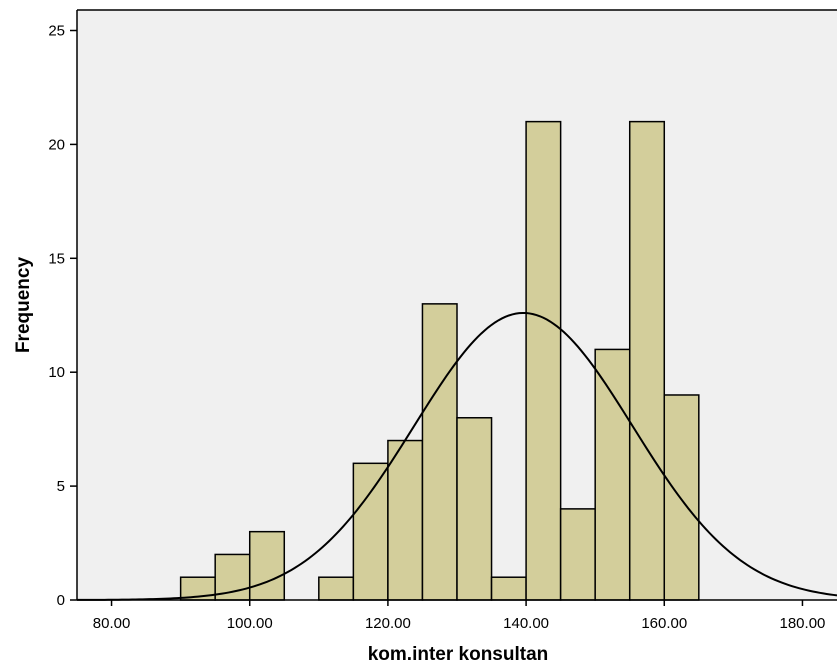 This screenshot has width=837, height=667. I want to click on y-tick-label: 10, so click(56, 372).